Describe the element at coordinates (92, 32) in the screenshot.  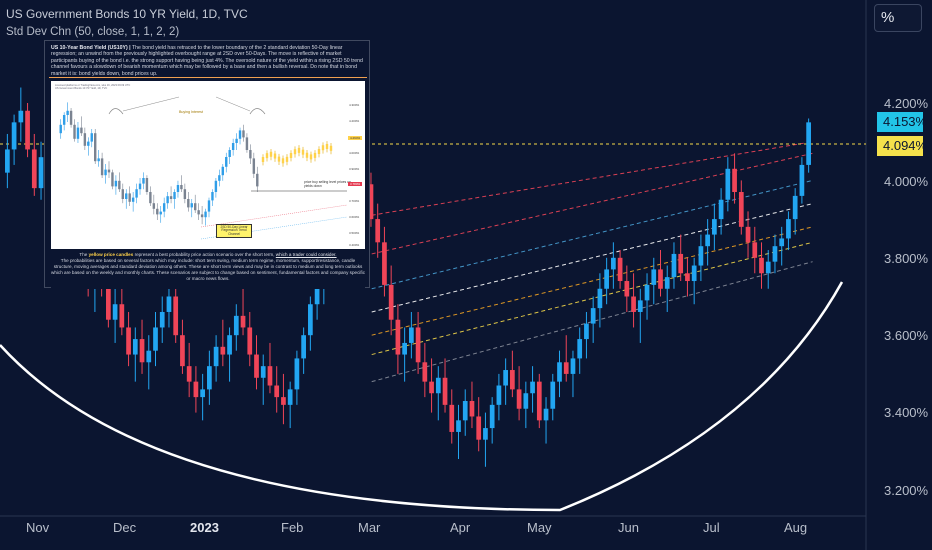
I see `indicator-legend: Std Dev Chn (50, close, 1, 1, 2, 2)` at that location.